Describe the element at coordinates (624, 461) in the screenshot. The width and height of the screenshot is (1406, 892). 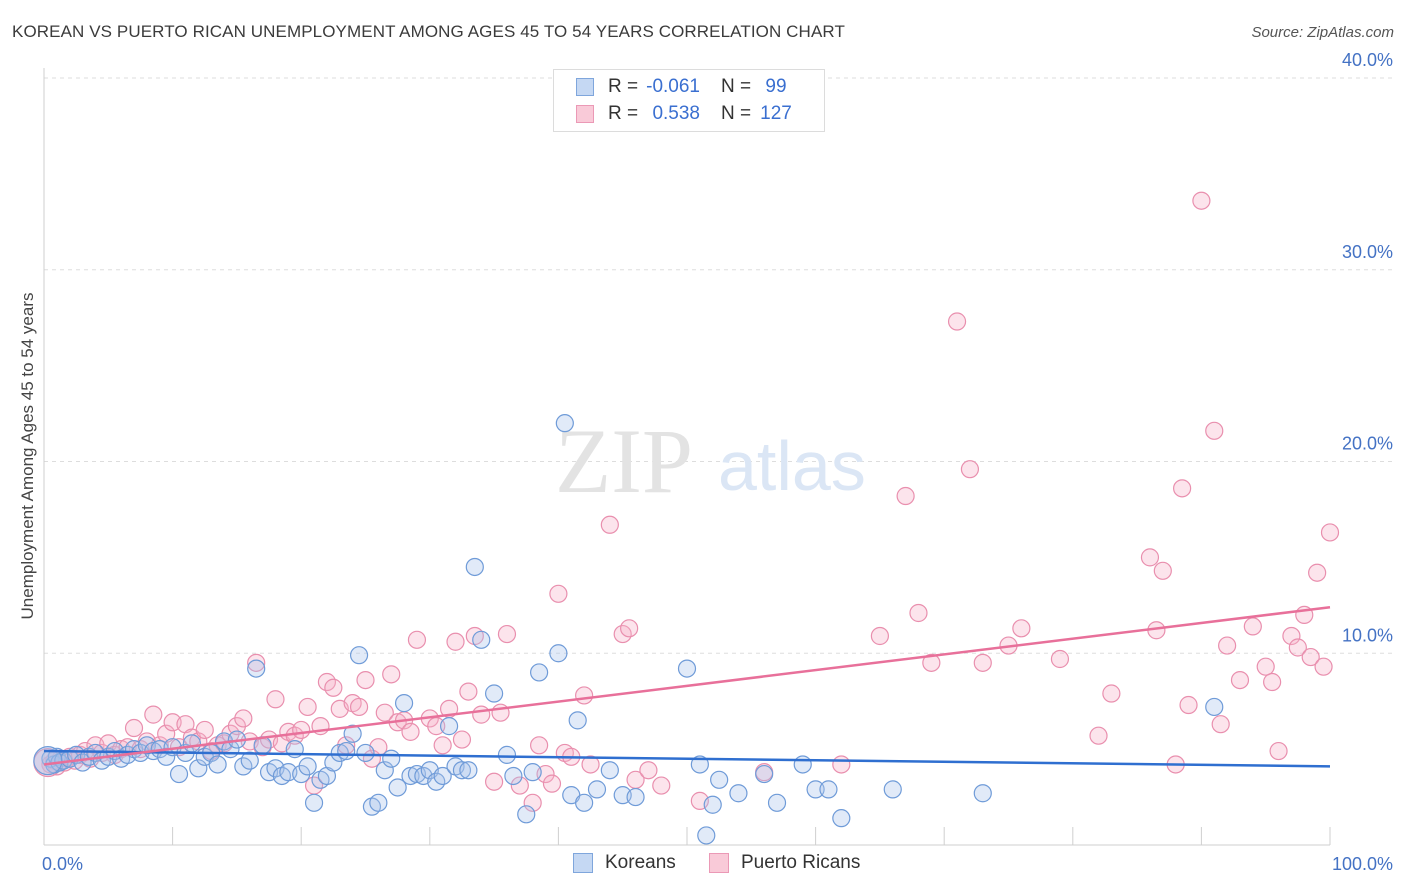
I see `watermark-zip: ZIP` at that location.